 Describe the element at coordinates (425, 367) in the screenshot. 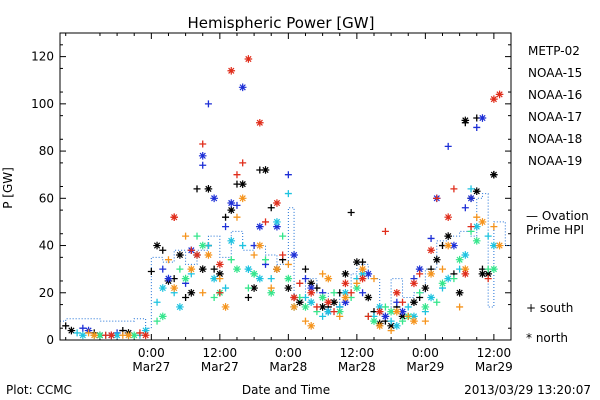

I see `x-tick-label-date: Mar29` at that location.